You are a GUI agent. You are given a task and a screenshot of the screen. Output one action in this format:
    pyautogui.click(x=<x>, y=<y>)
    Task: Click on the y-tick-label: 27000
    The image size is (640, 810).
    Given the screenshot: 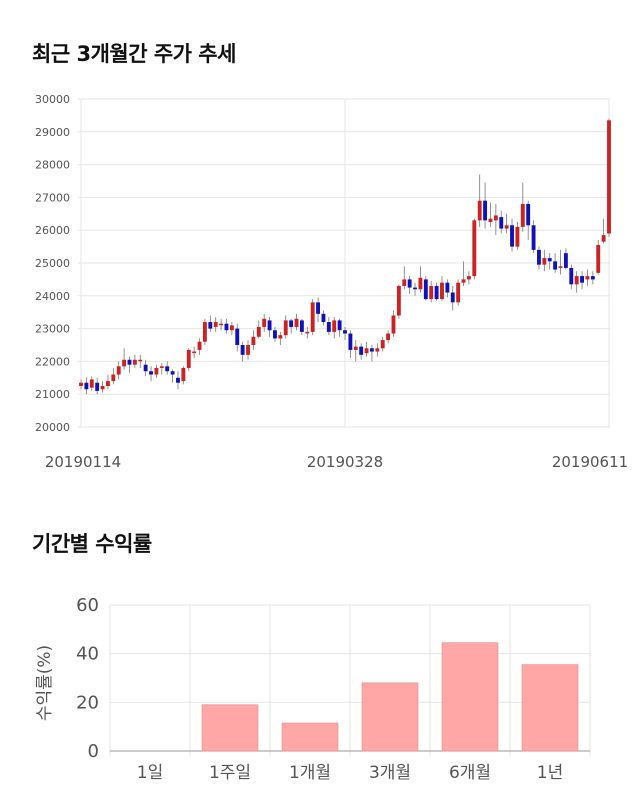 What is the action you would take?
    pyautogui.click(x=52, y=197)
    